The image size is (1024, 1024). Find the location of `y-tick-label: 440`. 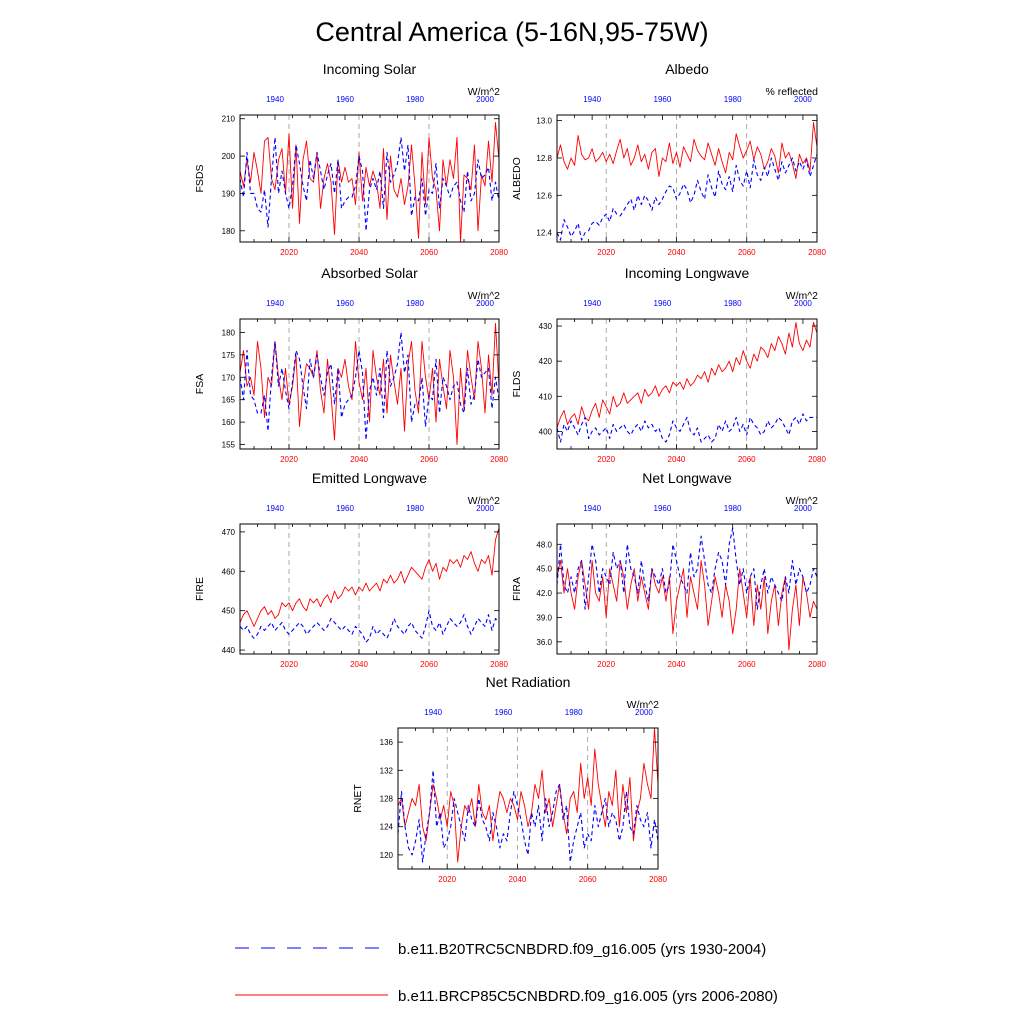

y-tick-label: 440 is located at coordinates (229, 650).